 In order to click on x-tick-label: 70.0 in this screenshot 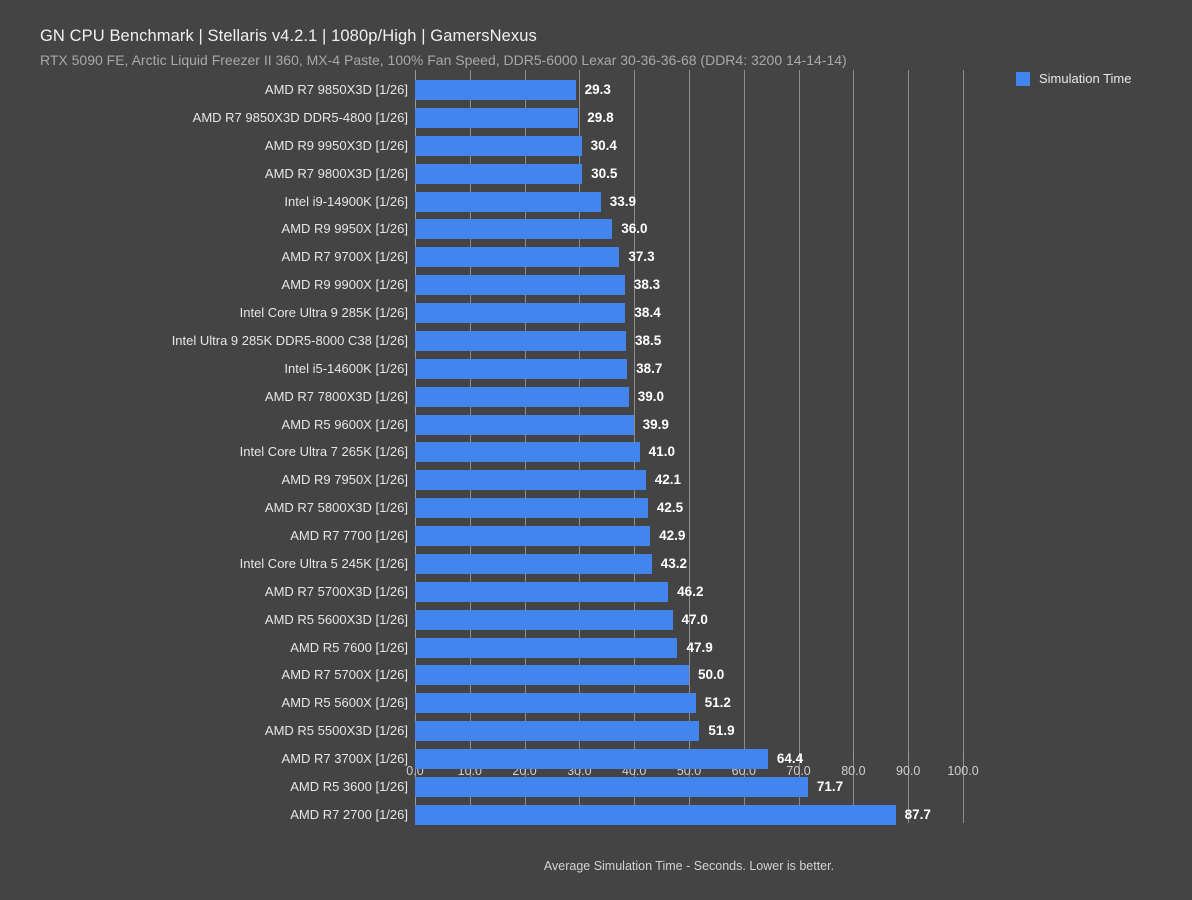, I will do `click(798, 771)`.